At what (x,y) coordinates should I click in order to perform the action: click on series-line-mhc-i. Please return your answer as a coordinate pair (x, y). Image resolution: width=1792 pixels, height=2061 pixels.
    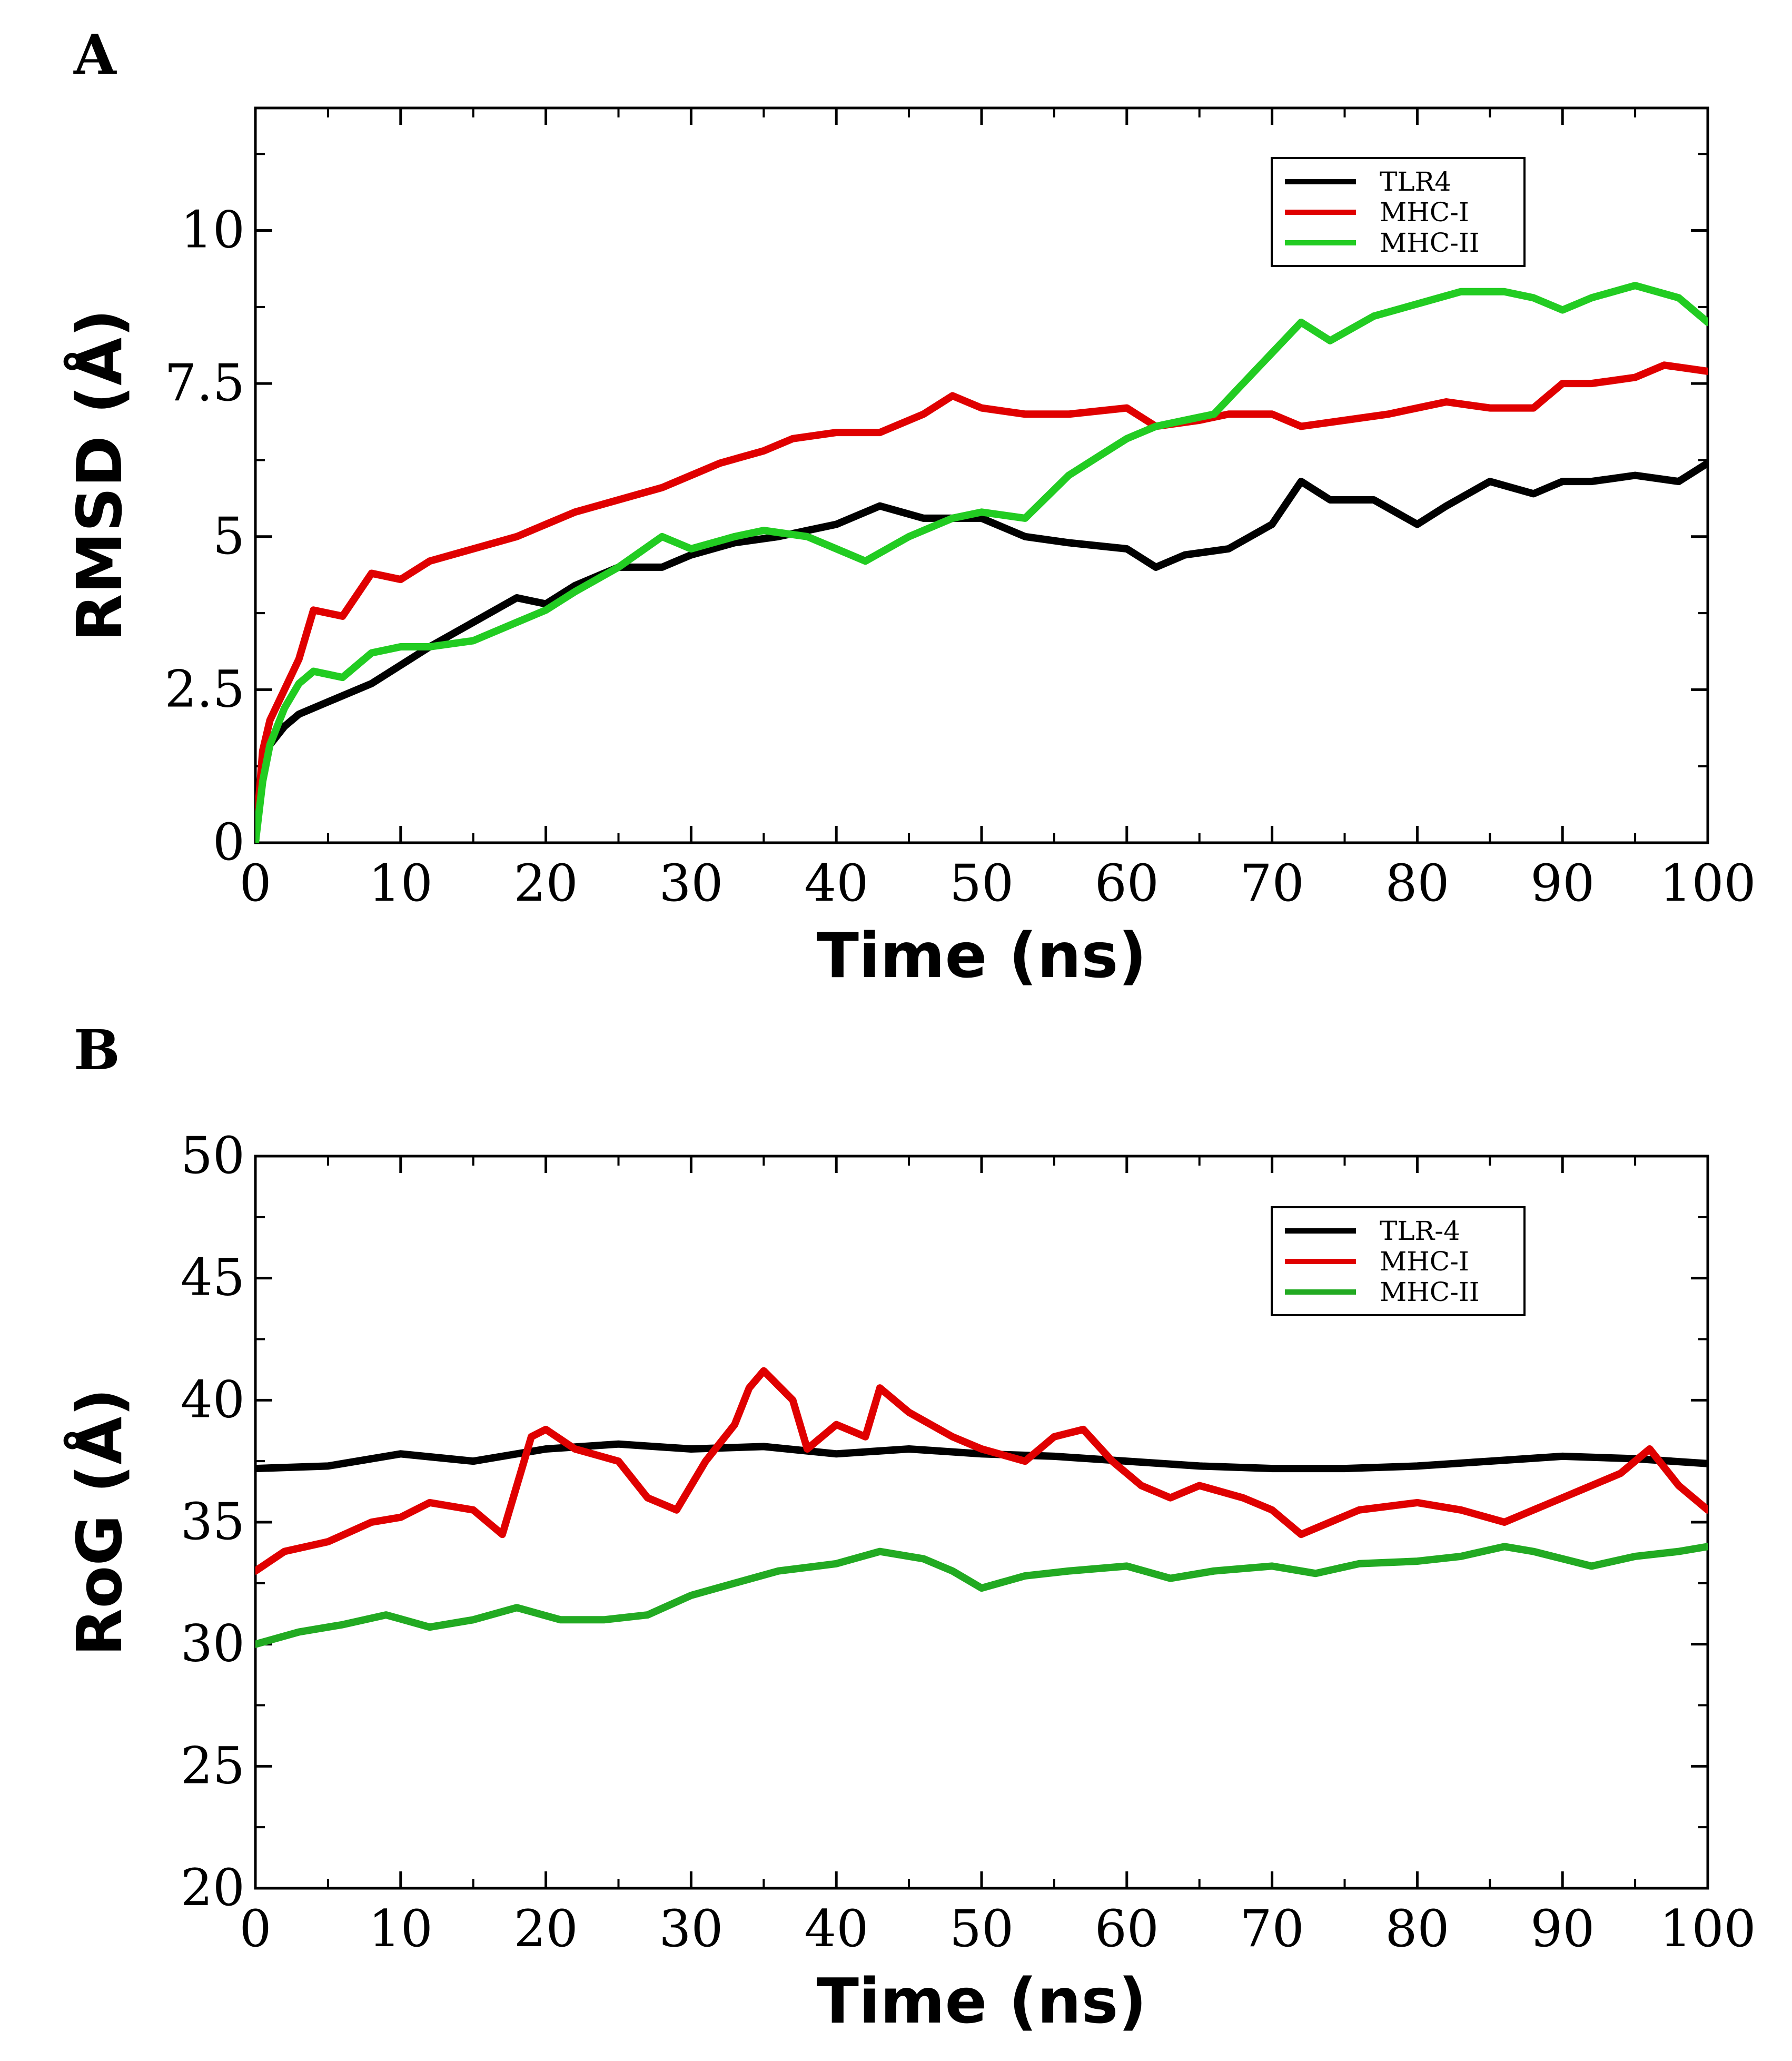
    Looking at the image, I should click on (982, 1471).